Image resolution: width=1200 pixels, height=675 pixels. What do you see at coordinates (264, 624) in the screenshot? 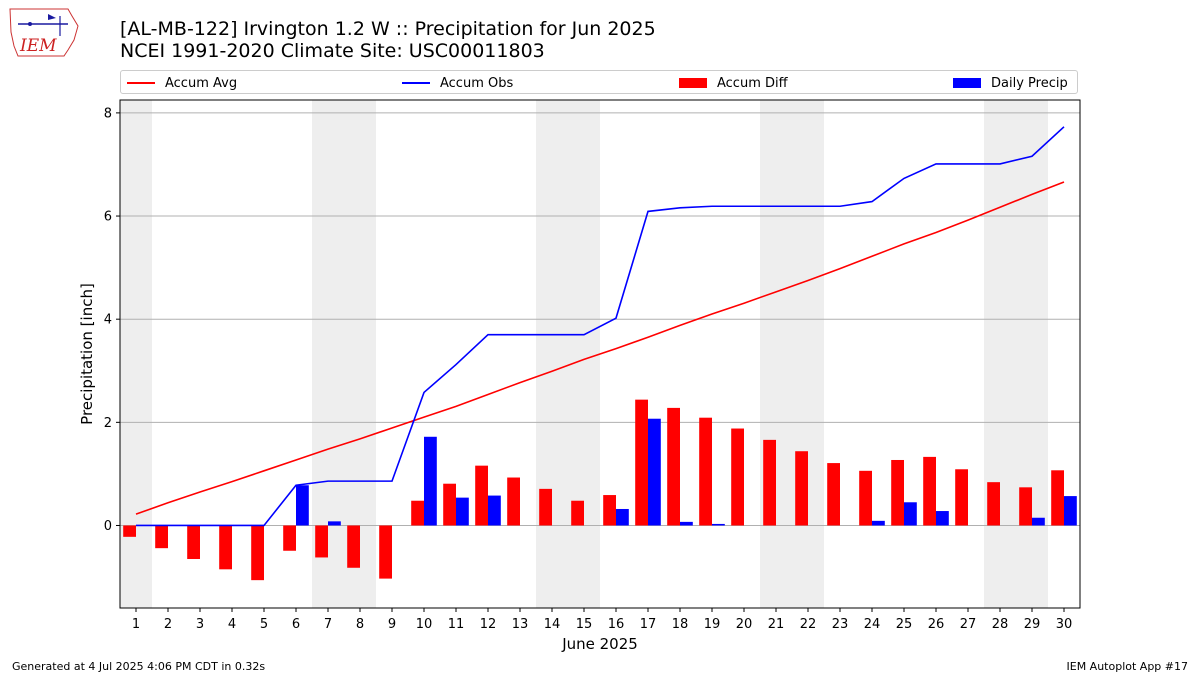
I see `x-tick-label: 5` at bounding box center [264, 624].